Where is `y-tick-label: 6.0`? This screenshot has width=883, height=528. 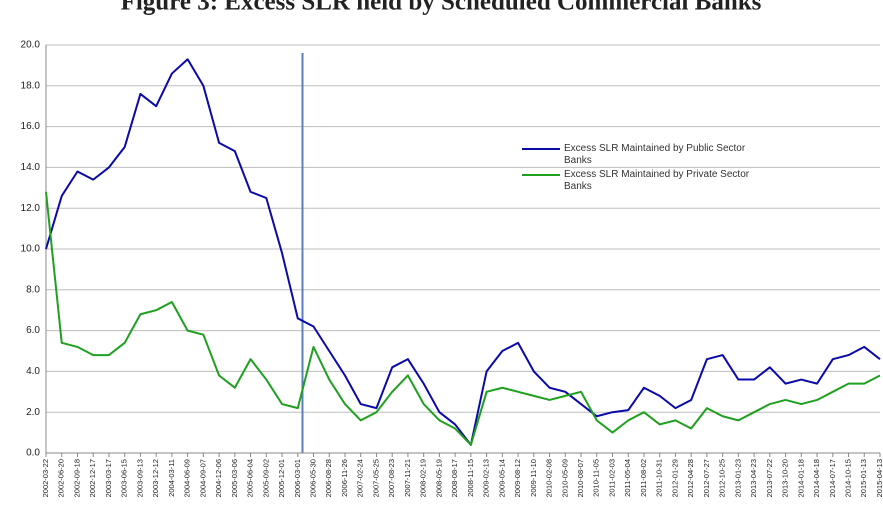 y-tick-label: 6.0 is located at coordinates (33, 330).